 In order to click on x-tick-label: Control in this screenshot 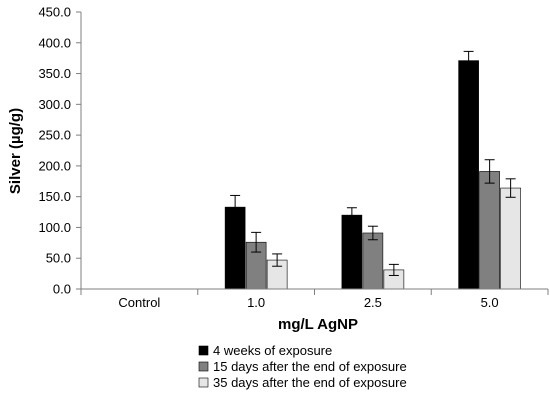, I will do `click(139, 302)`.